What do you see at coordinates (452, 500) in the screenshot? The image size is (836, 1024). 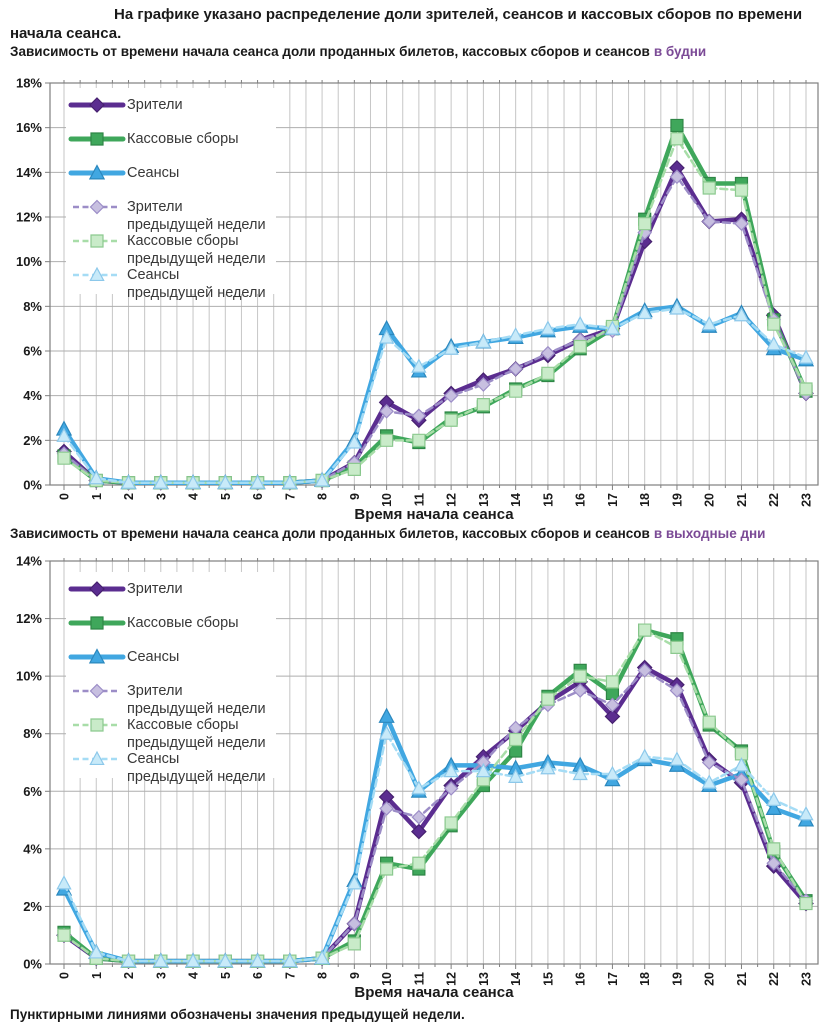 I see `x-axis-label: 12` at bounding box center [452, 500].